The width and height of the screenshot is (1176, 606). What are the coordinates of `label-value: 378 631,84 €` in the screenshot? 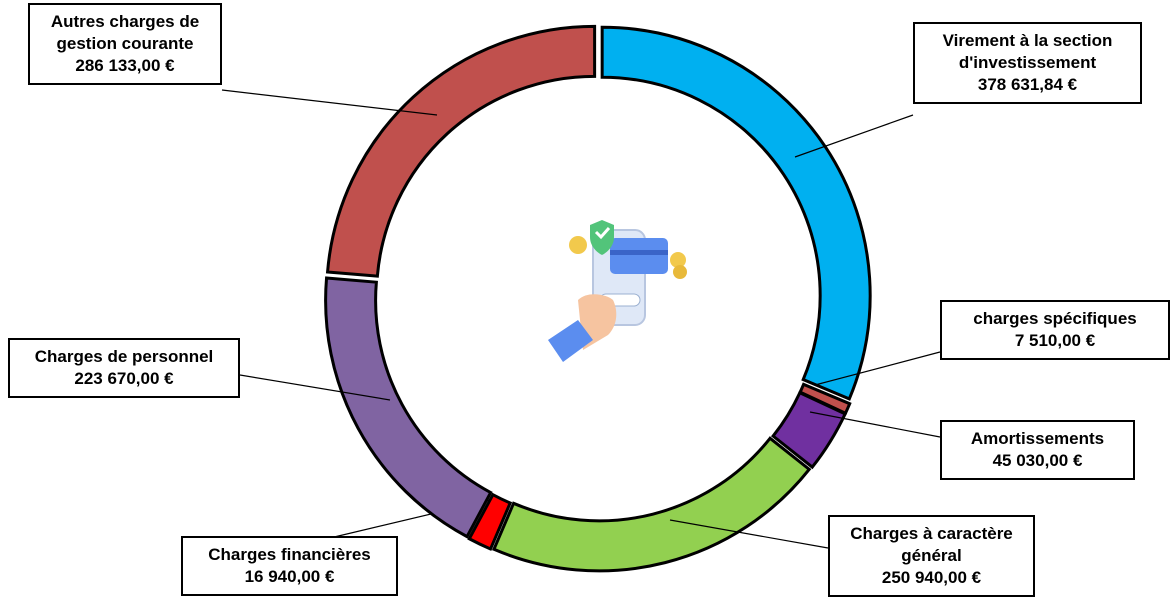 It's located at (1027, 84).